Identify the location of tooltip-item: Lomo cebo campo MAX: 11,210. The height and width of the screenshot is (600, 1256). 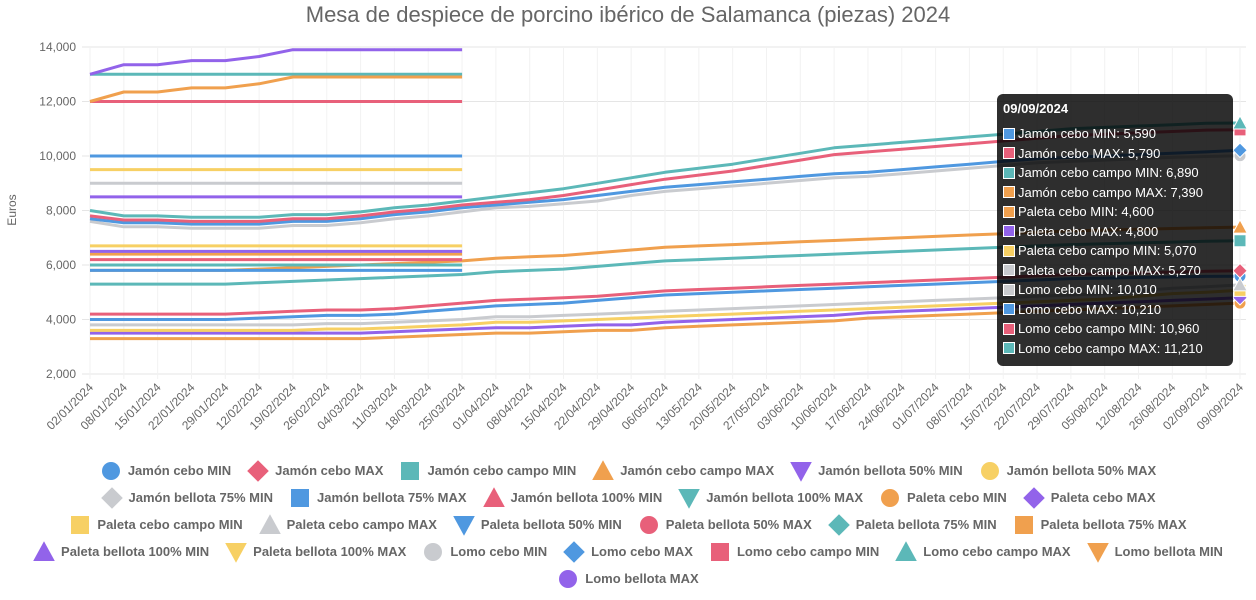
(1115, 349).